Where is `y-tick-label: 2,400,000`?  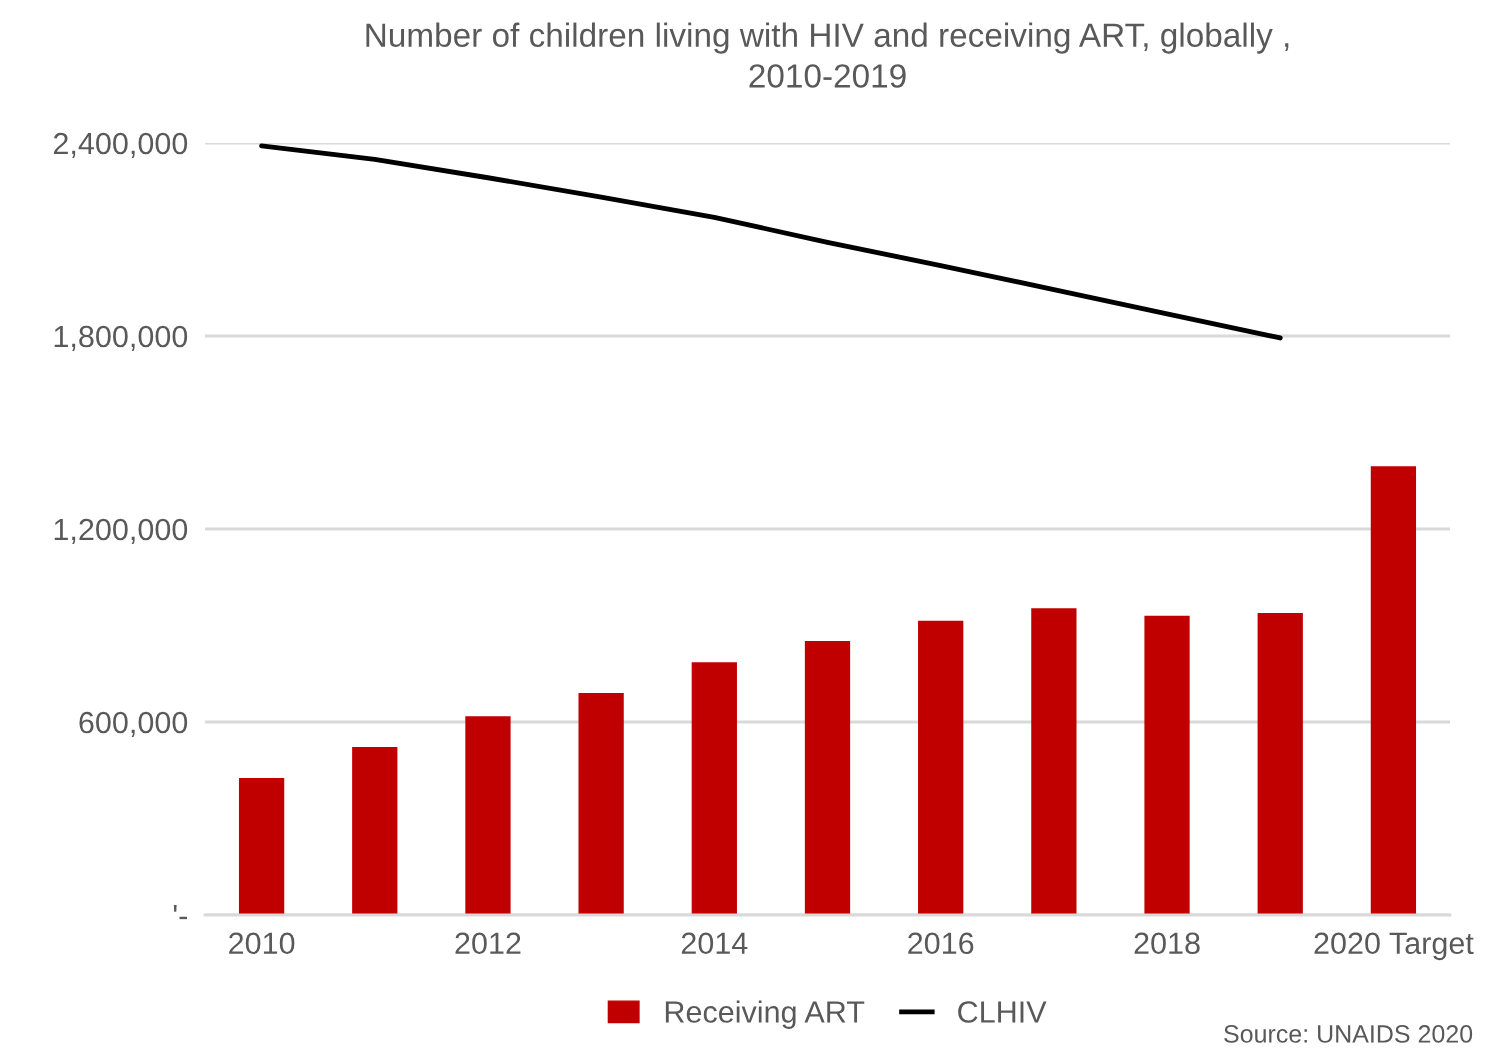
y-tick-label: 2,400,000 is located at coordinates (120, 145).